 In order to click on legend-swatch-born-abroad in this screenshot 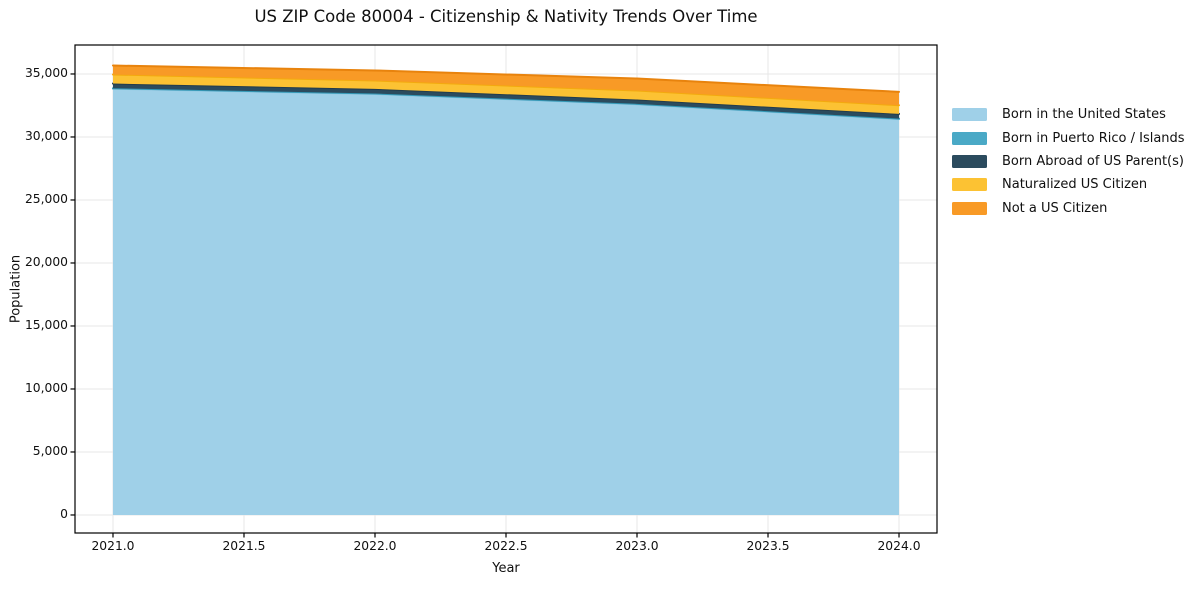, I will do `click(969, 161)`.